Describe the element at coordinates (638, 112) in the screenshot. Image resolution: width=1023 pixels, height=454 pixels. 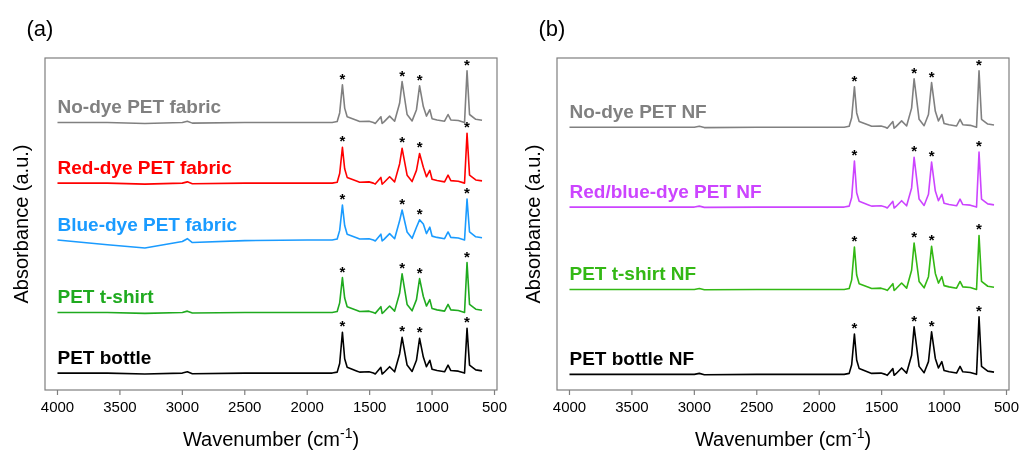
I see `series-label: No-dye PET NF` at that location.